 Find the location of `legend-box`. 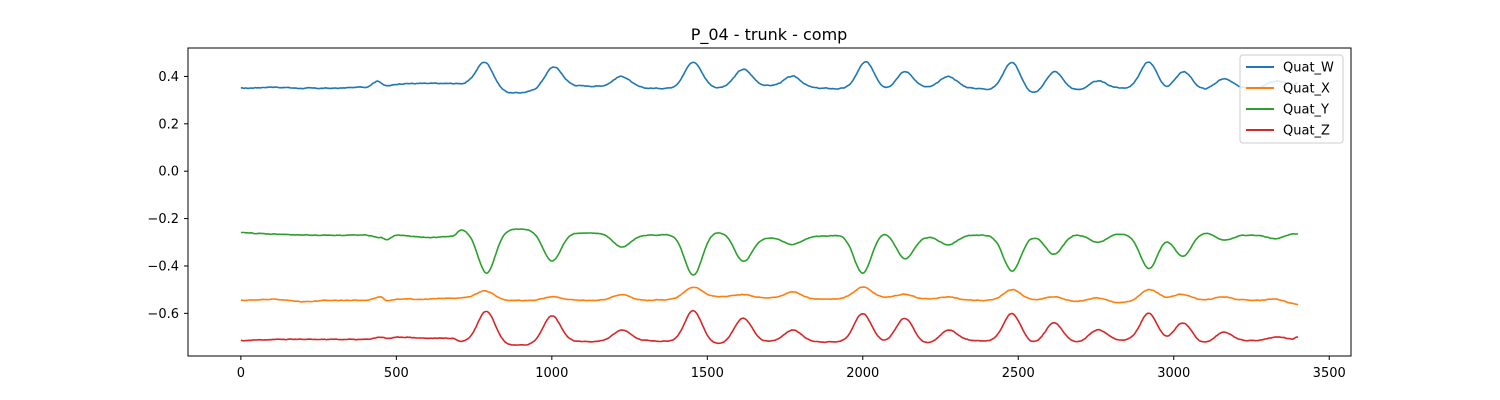

legend-box is located at coordinates (1291, 99).